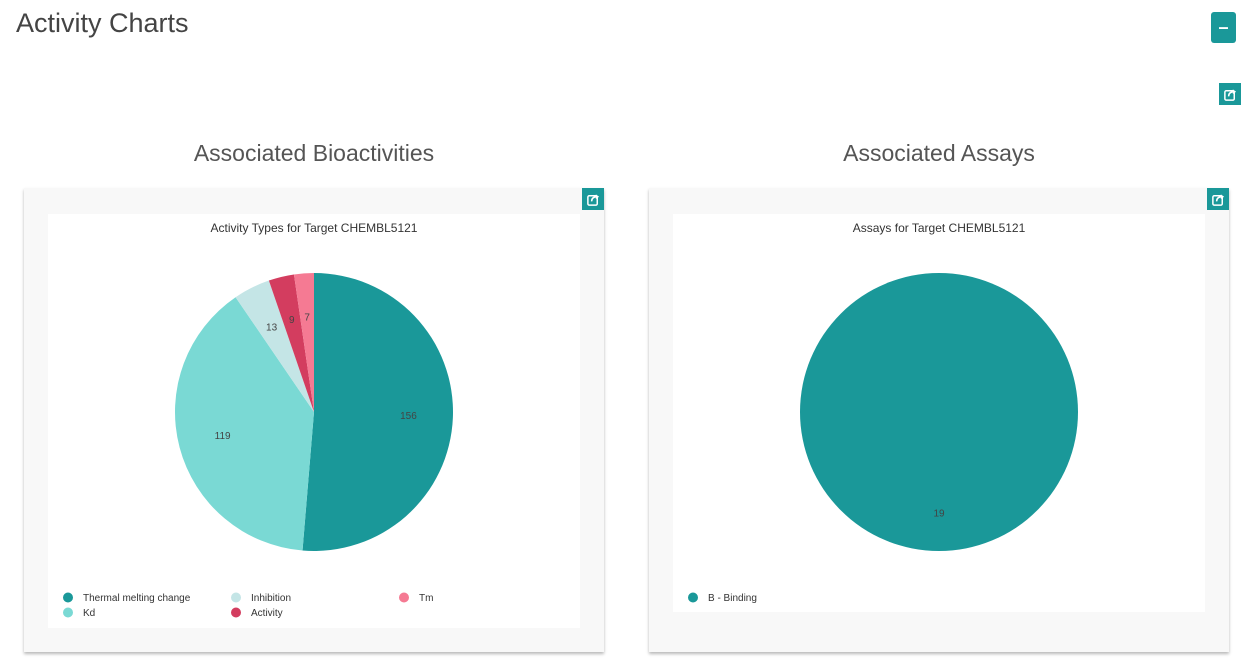 The width and height of the screenshot is (1250, 665). Describe the element at coordinates (303, 342) in the screenshot. I see `pie-slice-tm` at that location.